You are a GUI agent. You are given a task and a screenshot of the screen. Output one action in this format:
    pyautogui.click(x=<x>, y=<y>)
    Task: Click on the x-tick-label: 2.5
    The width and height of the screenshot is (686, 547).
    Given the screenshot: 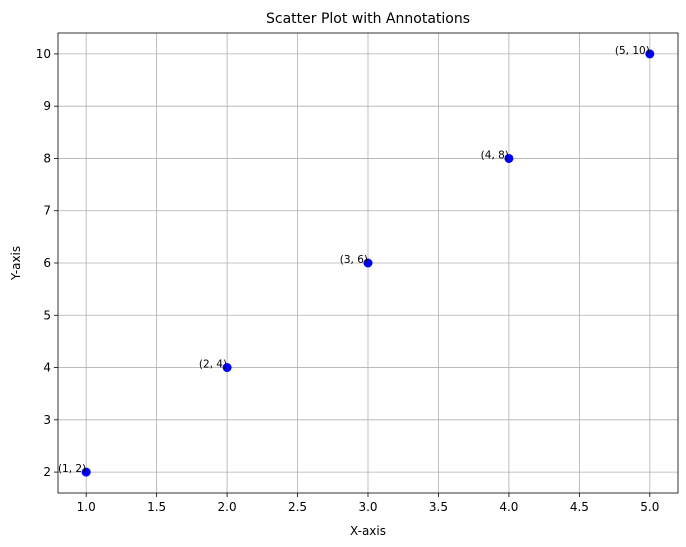 What is the action you would take?
    pyautogui.click(x=297, y=507)
    